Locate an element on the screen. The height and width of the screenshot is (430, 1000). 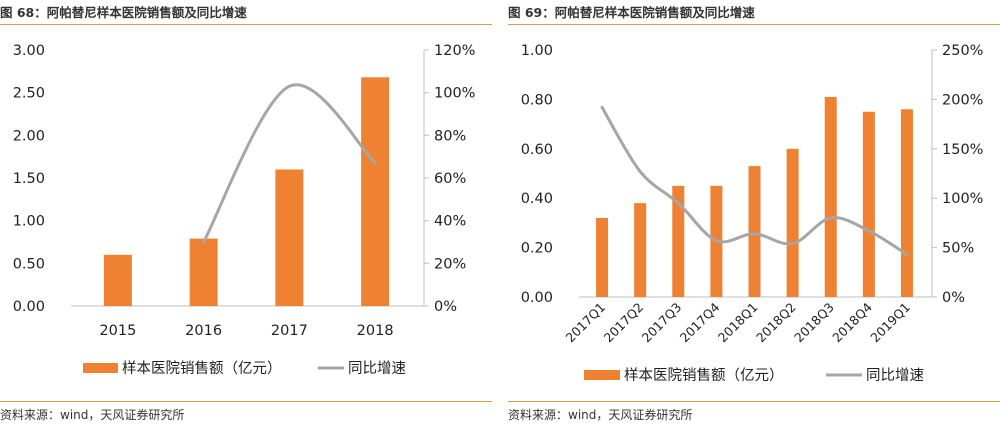
x-tick-label: 2015 is located at coordinates (117, 331).